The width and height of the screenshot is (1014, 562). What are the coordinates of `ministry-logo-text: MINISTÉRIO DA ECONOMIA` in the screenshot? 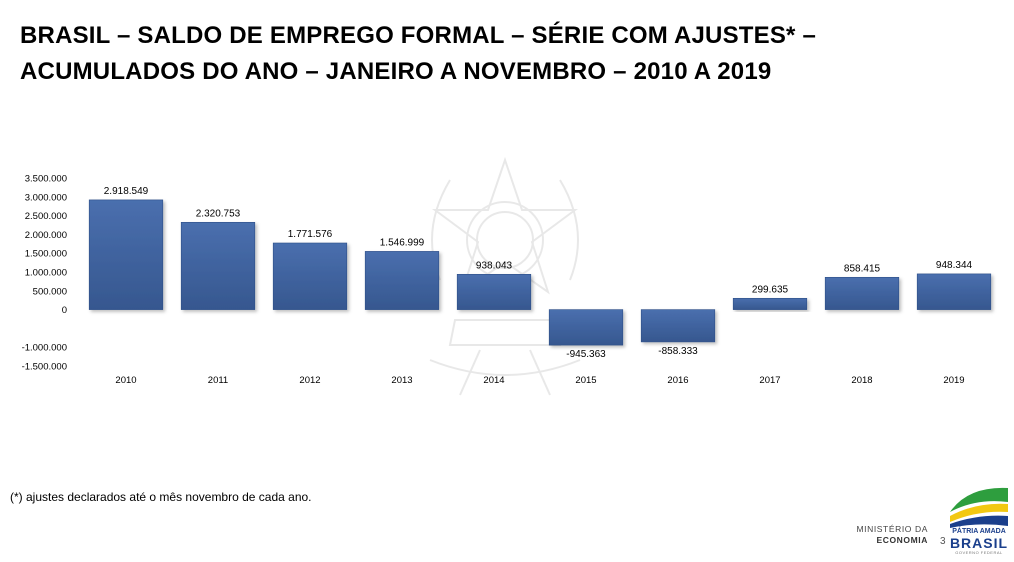 It's located at (892, 535).